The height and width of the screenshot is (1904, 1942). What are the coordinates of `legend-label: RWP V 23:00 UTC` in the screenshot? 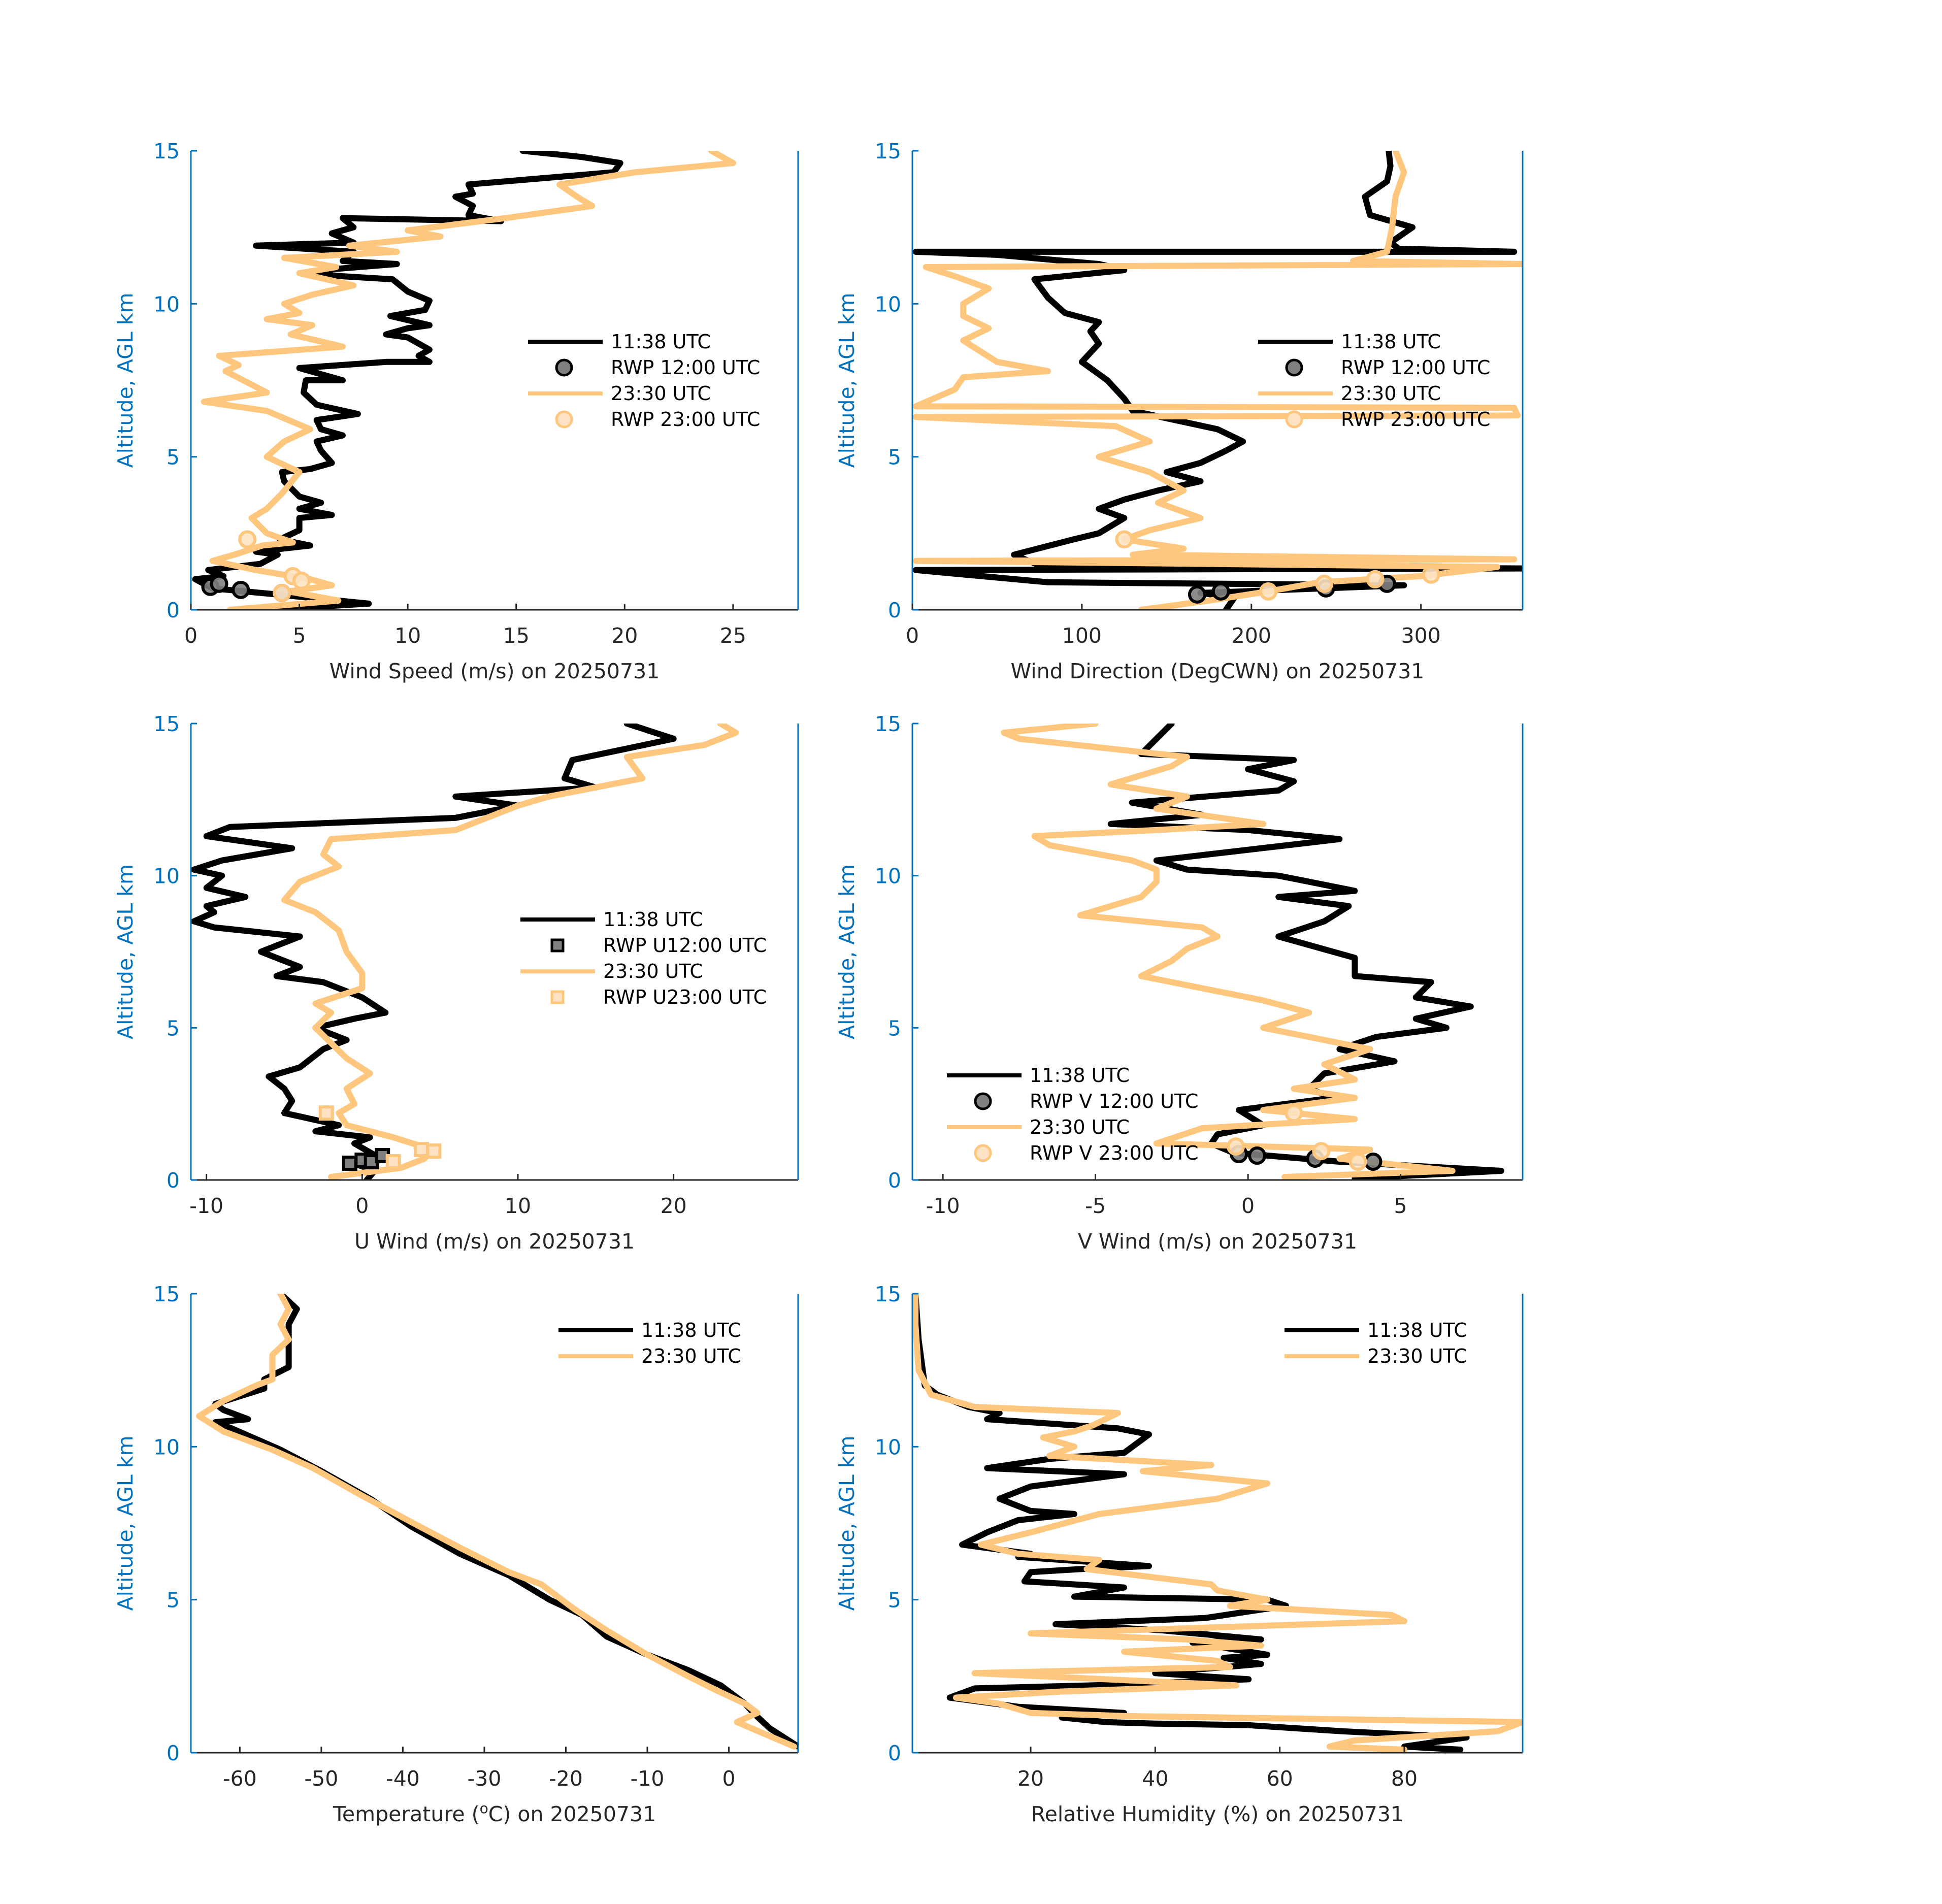 It's located at (1114, 1153).